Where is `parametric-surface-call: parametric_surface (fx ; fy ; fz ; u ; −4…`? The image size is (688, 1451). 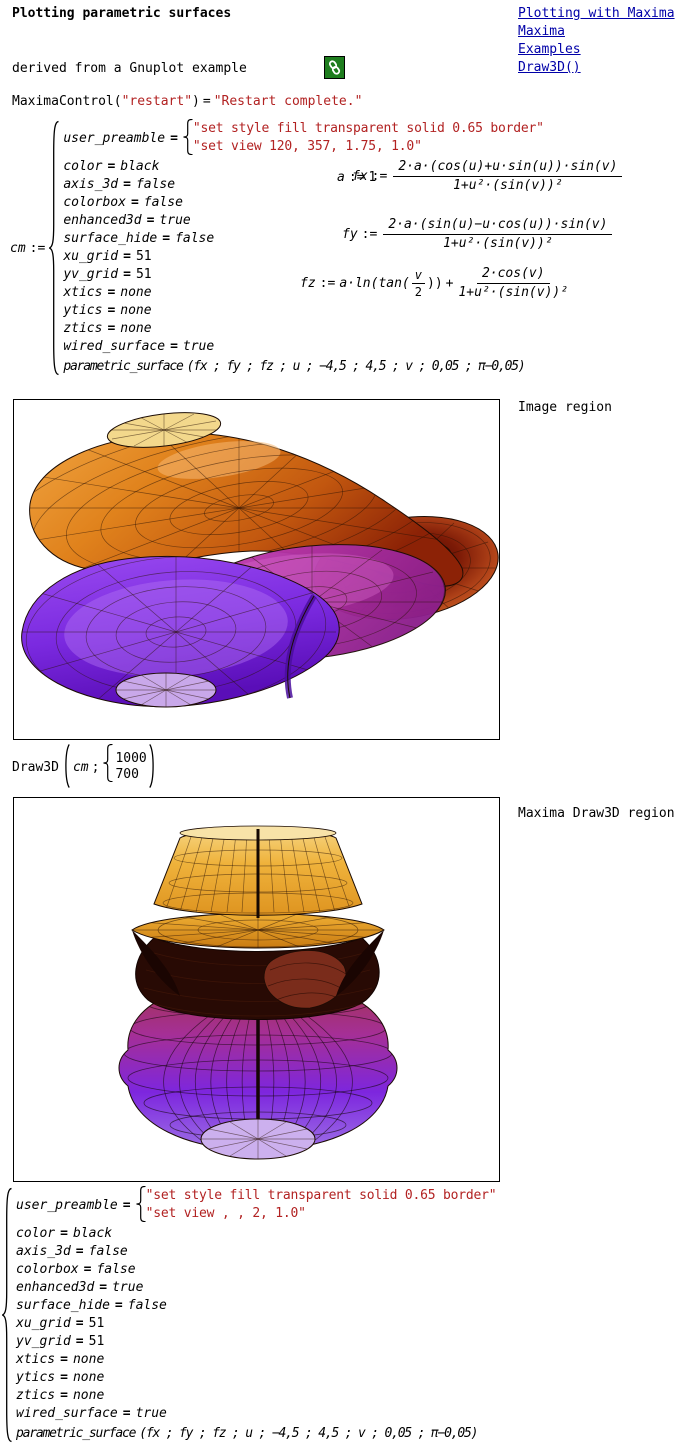
parametric-surface-call: parametric_surface (fx ; fy ; fz ; u ; −4… is located at coordinates (303, 366).